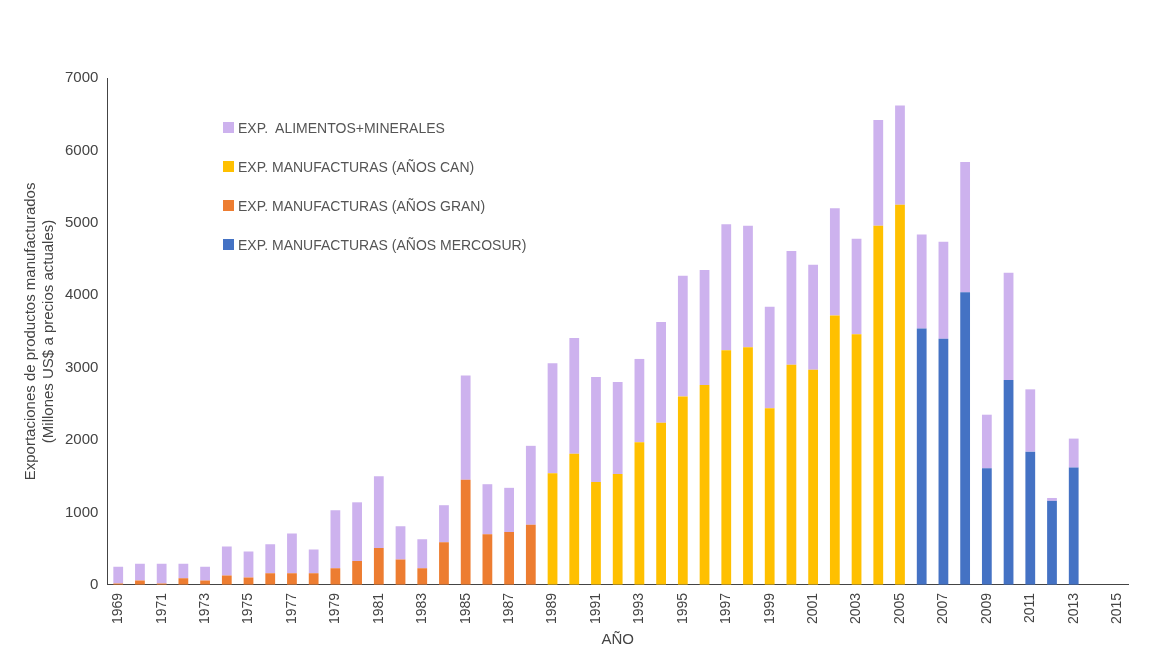 Image resolution: width=1156 pixels, height=667 pixels. What do you see at coordinates (247, 608) in the screenshot?
I see `x-tick-label: 1975` at bounding box center [247, 608].